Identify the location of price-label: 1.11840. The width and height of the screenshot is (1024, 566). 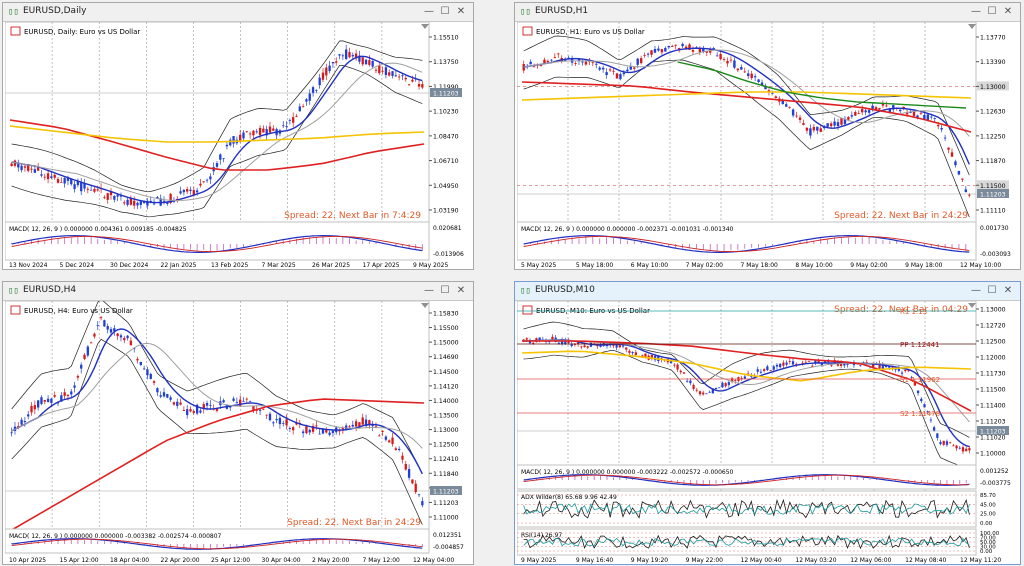
(446, 474).